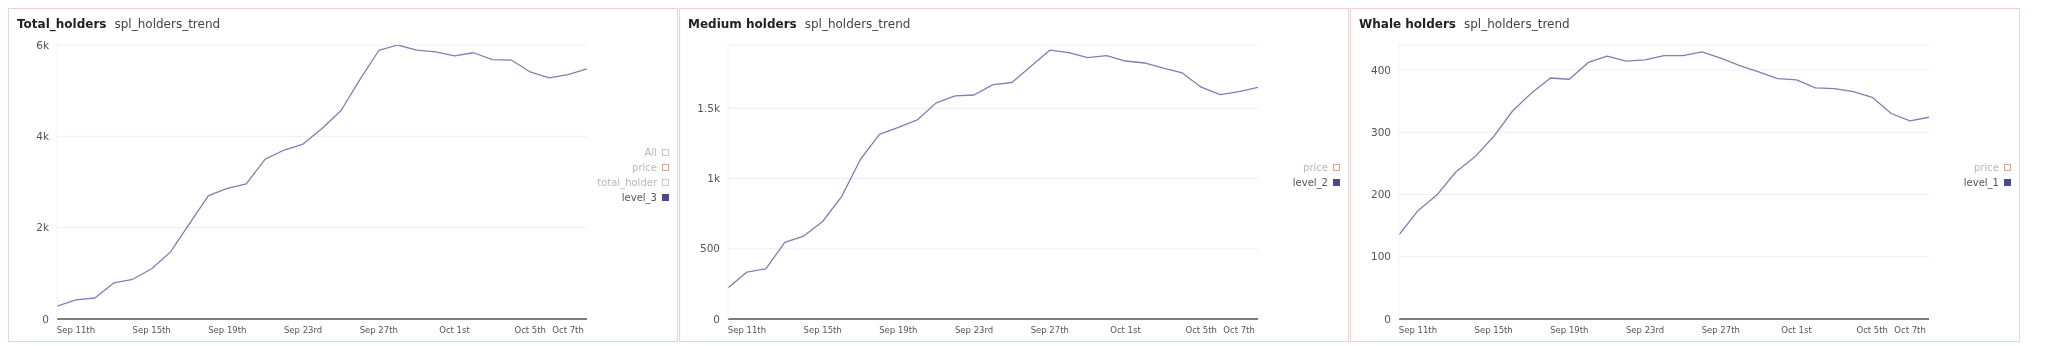 The image size is (2048, 346). I want to click on chart-title: Medium holders, so click(742, 24).